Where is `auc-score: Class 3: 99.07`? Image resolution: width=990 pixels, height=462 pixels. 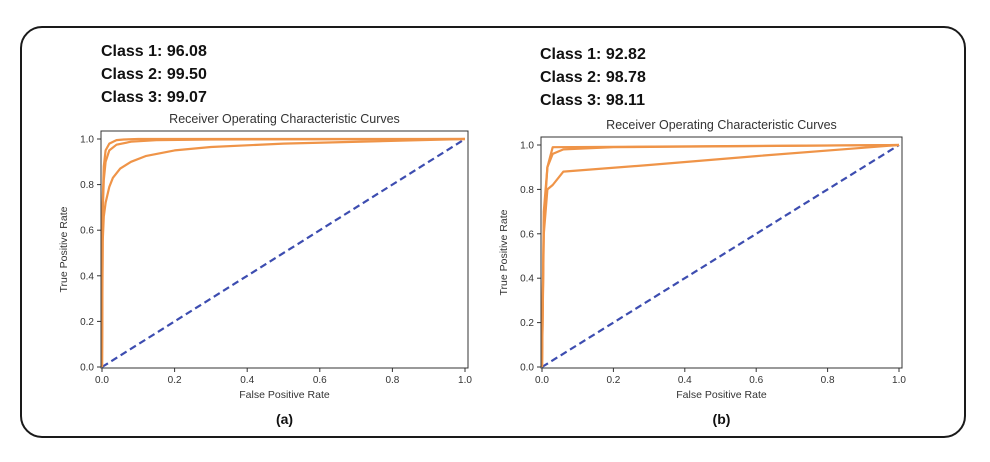
auc-score: Class 3: 99.07 is located at coordinates (154, 97).